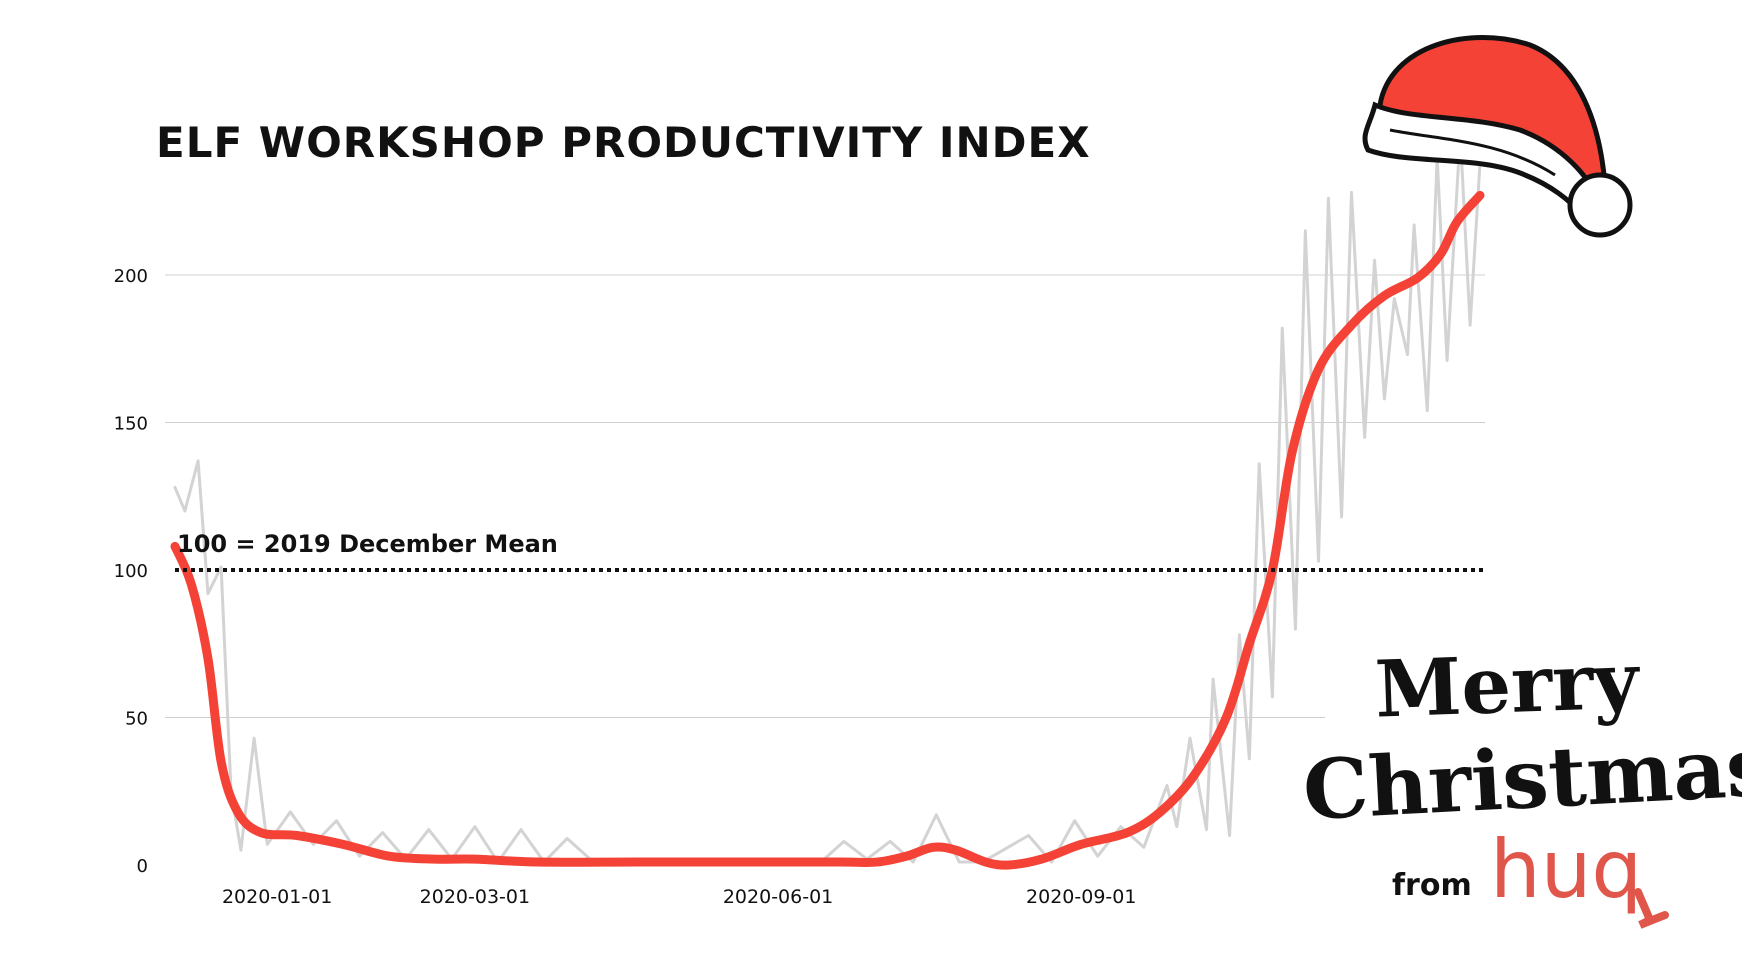  I want to click on reference-line-label: 100 = 2019 December Mean, so click(367, 544).